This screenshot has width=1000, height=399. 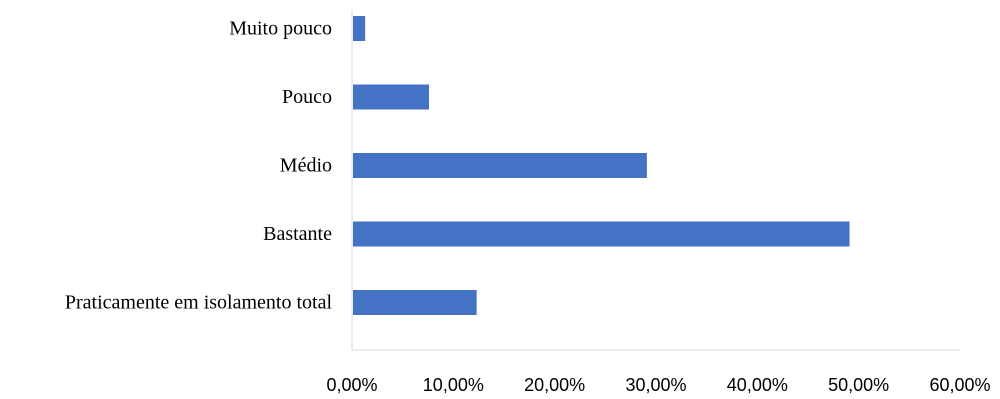 What do you see at coordinates (280, 29) in the screenshot?
I see `category-label-0: Muito pouco` at bounding box center [280, 29].